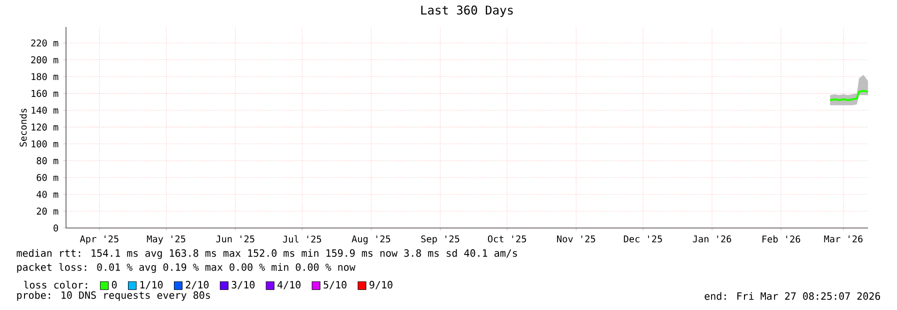 The image size is (897, 310). Describe the element at coordinates (114, 284) in the screenshot. I see `legend-label: 0` at that location.